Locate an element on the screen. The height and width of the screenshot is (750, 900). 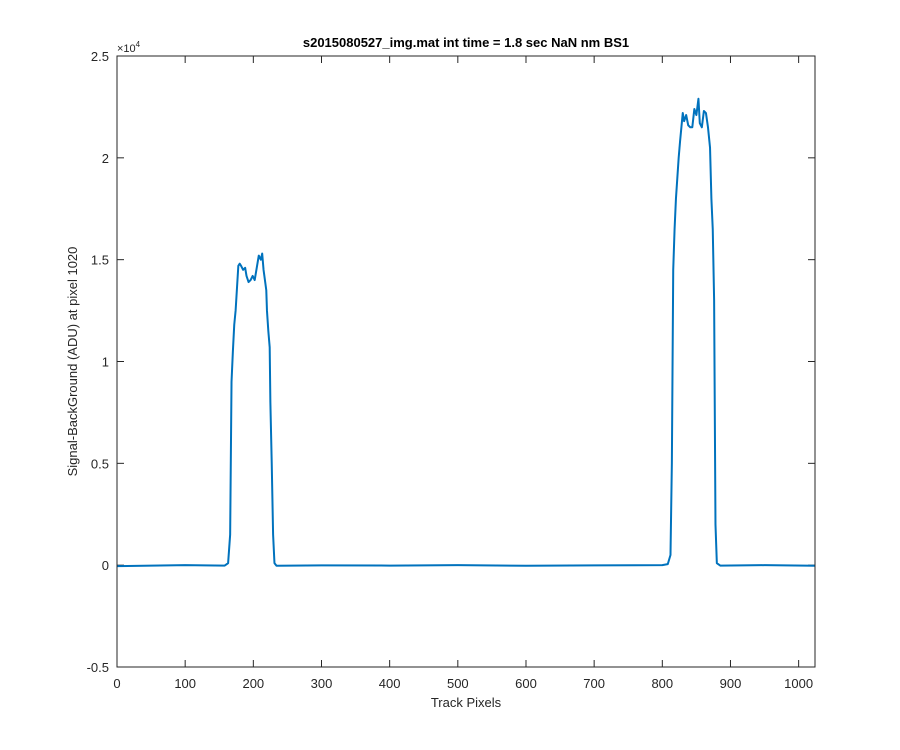
x-tick-label: 800 is located at coordinates (662, 683).